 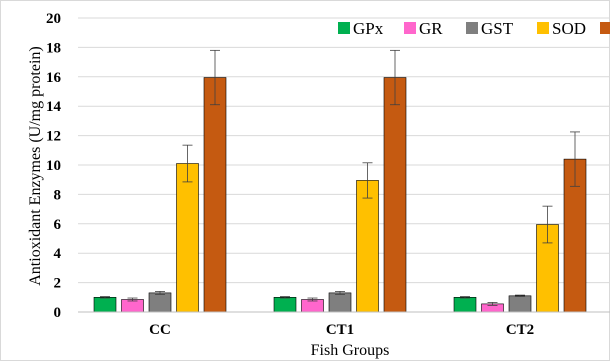 What do you see at coordinates (58, 313) in the screenshot?
I see `y-tick-label: 0` at bounding box center [58, 313].